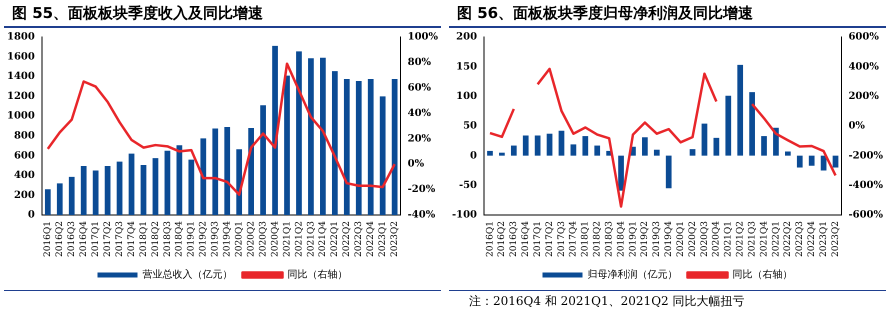 Image resolution: width=890 pixels, height=322 pixels. What do you see at coordinates (347, 239) in the screenshot?
I see `x-tick-label: 2022Q2` at bounding box center [347, 239].